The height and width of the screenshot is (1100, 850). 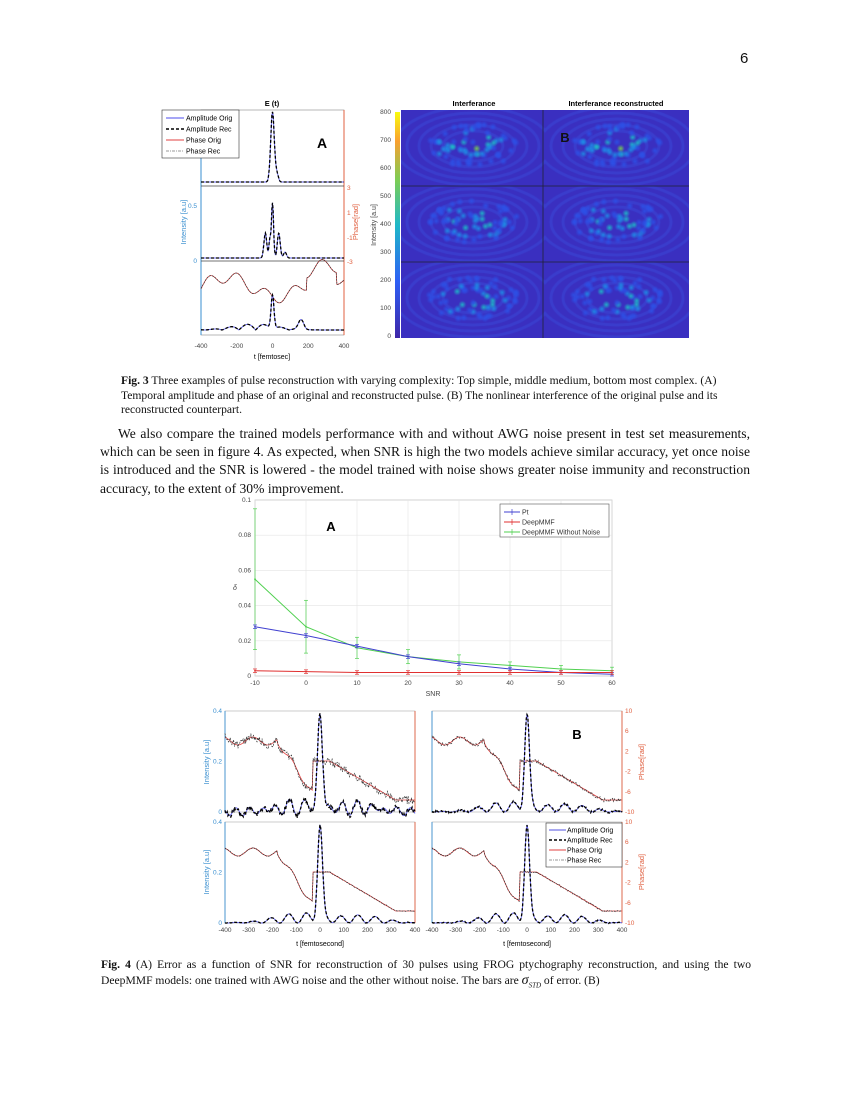 I want to click on y-tick-label: 0.04, so click(x=244, y=606).